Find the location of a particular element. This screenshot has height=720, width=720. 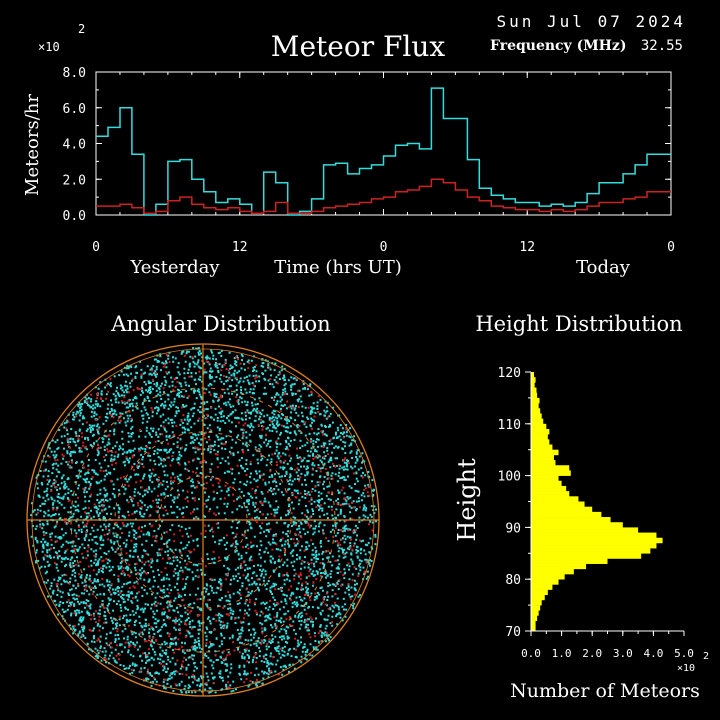

height-y-tick-label: 120 is located at coordinates (509, 373).